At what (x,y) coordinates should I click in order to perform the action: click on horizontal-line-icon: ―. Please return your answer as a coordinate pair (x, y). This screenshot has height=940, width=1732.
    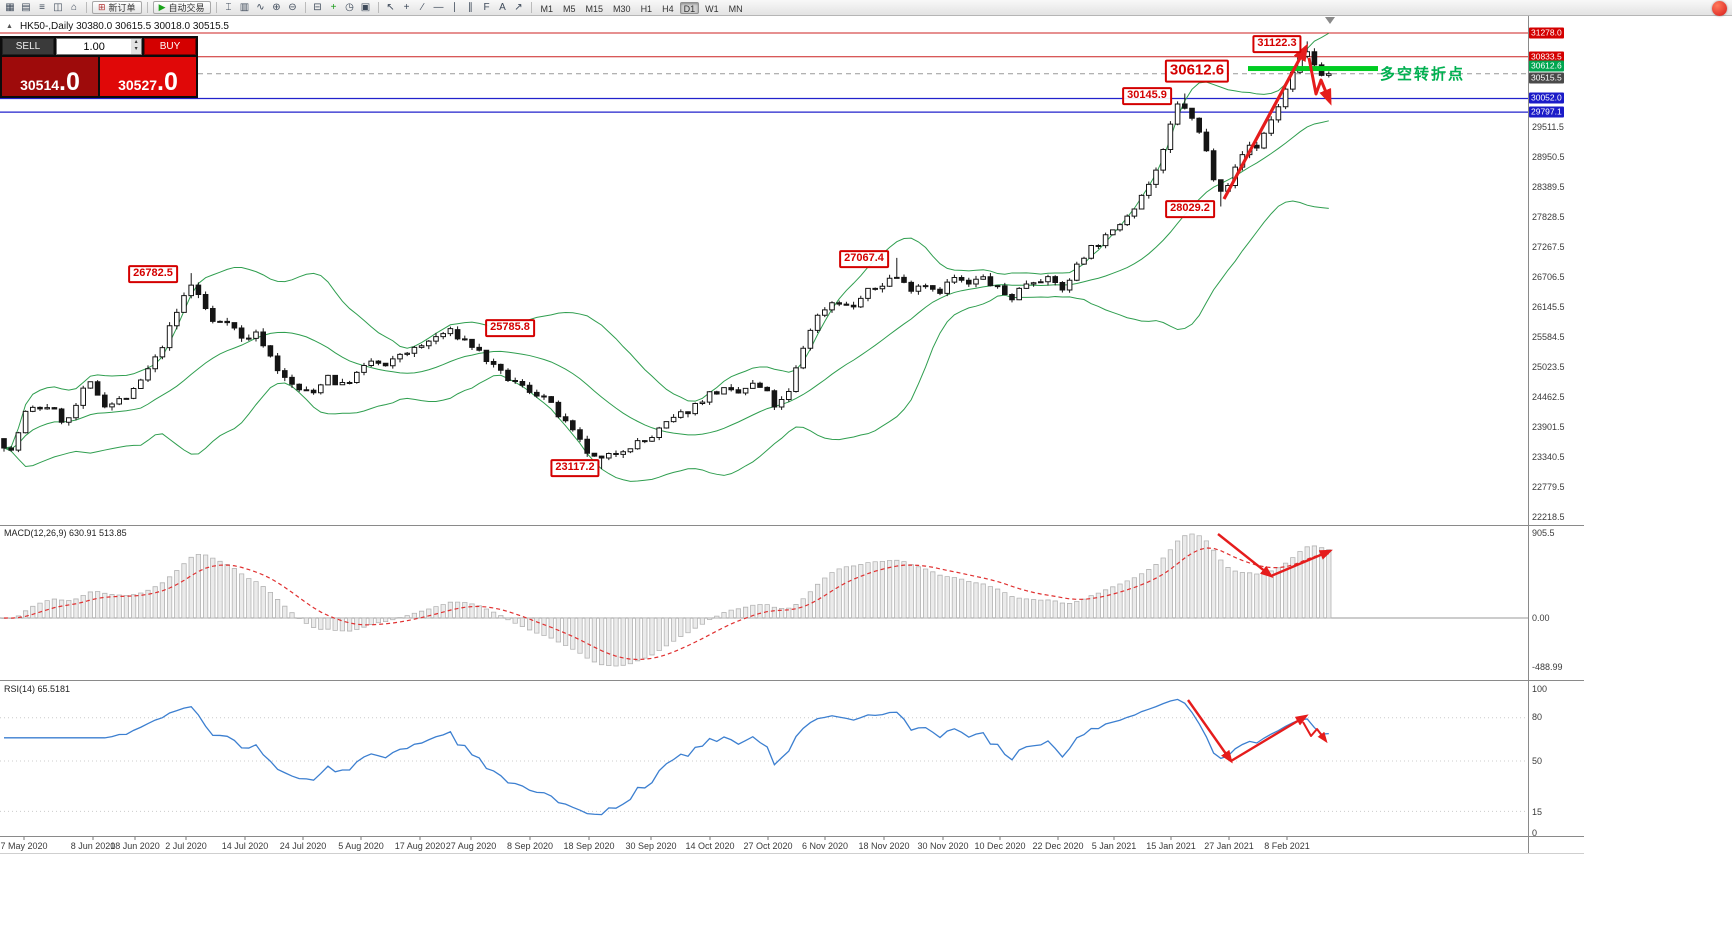
    Looking at the image, I should click on (438, 7).